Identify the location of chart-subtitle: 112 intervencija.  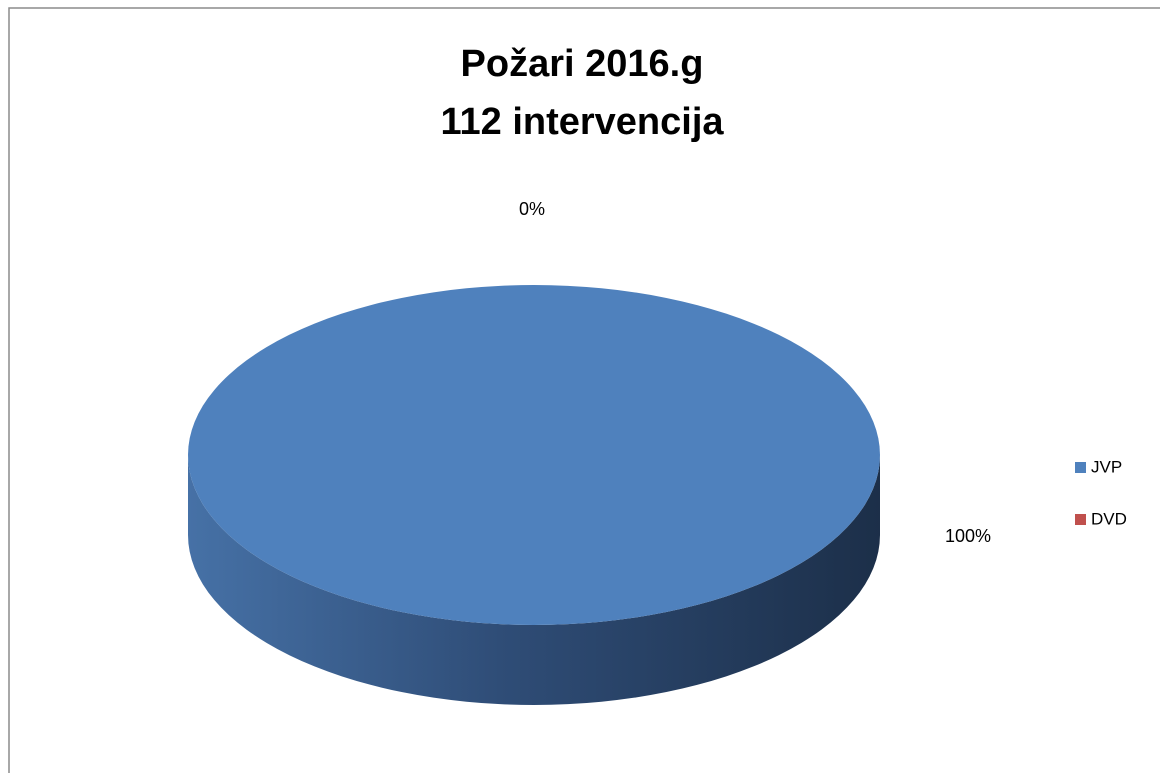
(582, 122).